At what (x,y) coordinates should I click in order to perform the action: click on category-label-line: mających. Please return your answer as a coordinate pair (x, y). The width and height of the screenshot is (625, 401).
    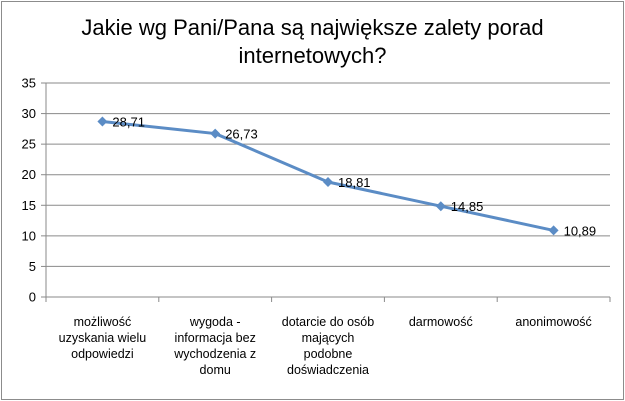
    Looking at the image, I should click on (328, 338).